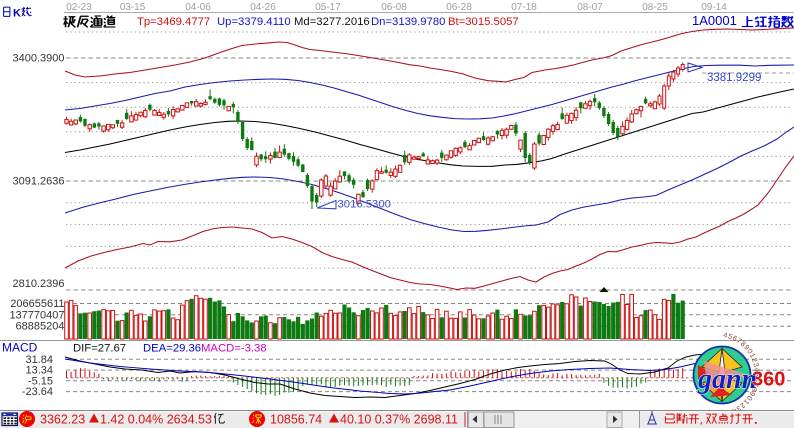  What do you see at coordinates (40, 381) in the screenshot?
I see `svg-text: -5.15` at bounding box center [40, 381].